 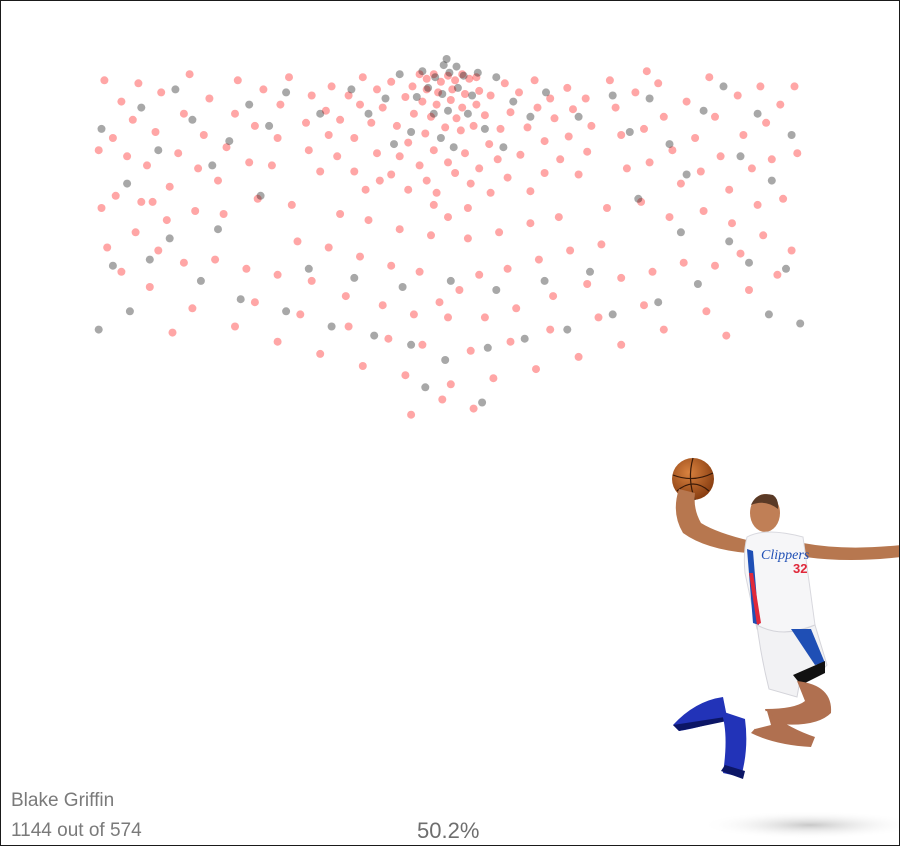 What do you see at coordinates (800, 568) in the screenshot?
I see `svg-text: 32` at bounding box center [800, 568].